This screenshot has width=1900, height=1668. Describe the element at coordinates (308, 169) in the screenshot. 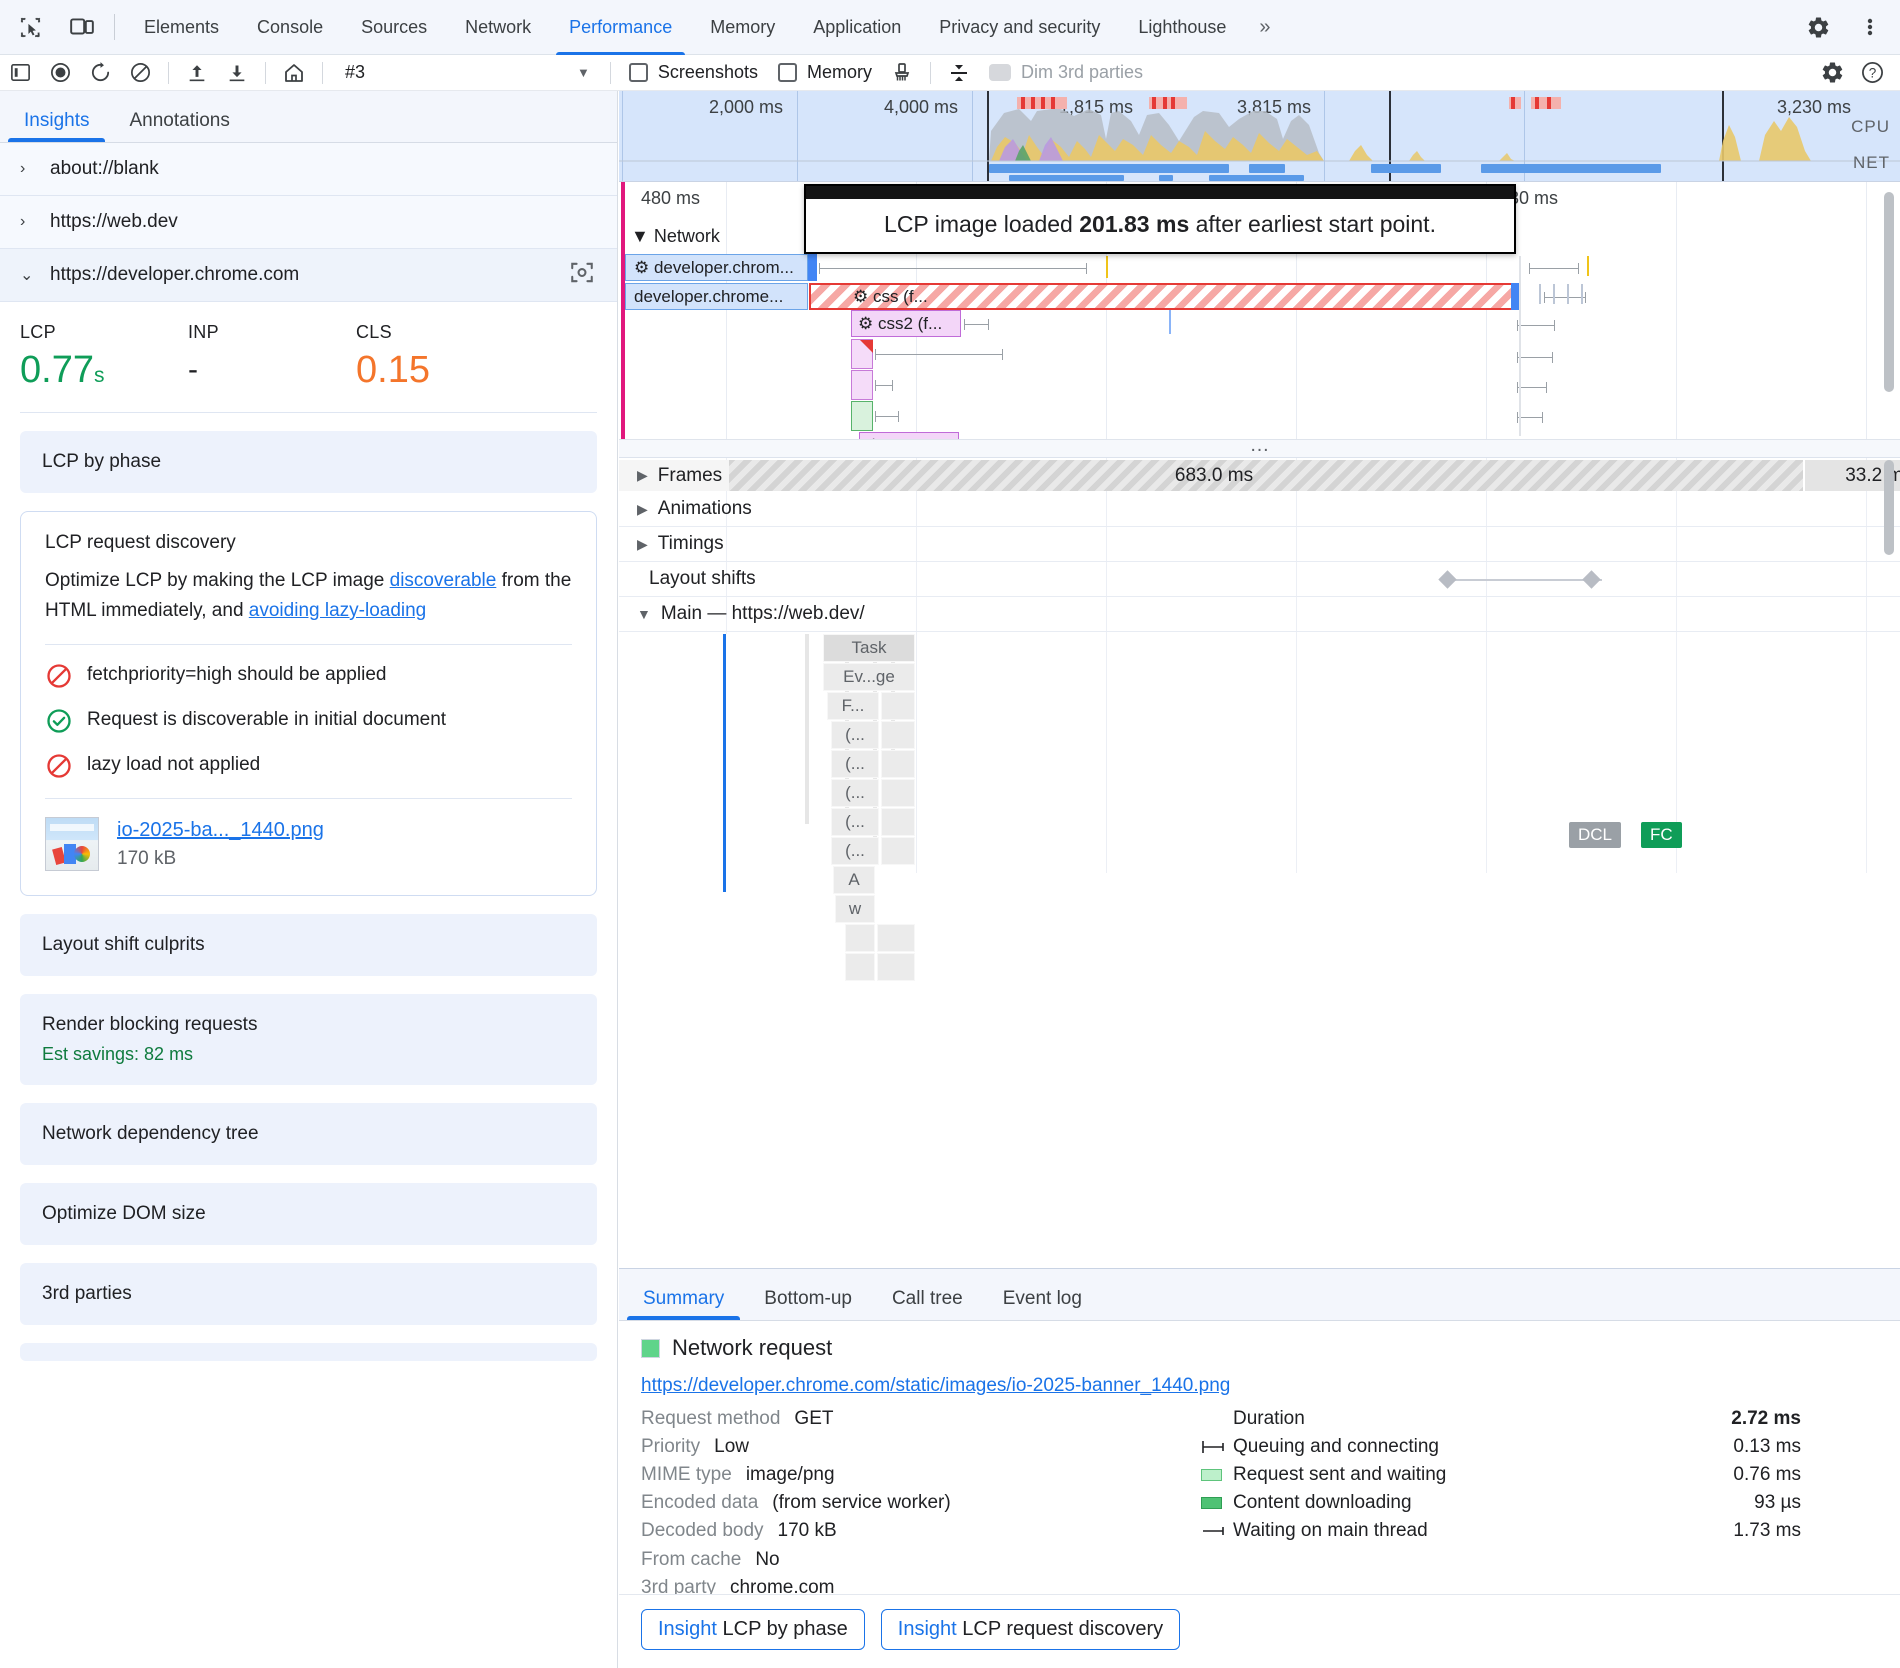

I see `origin-row-about-blank: › about://blank` at that location.